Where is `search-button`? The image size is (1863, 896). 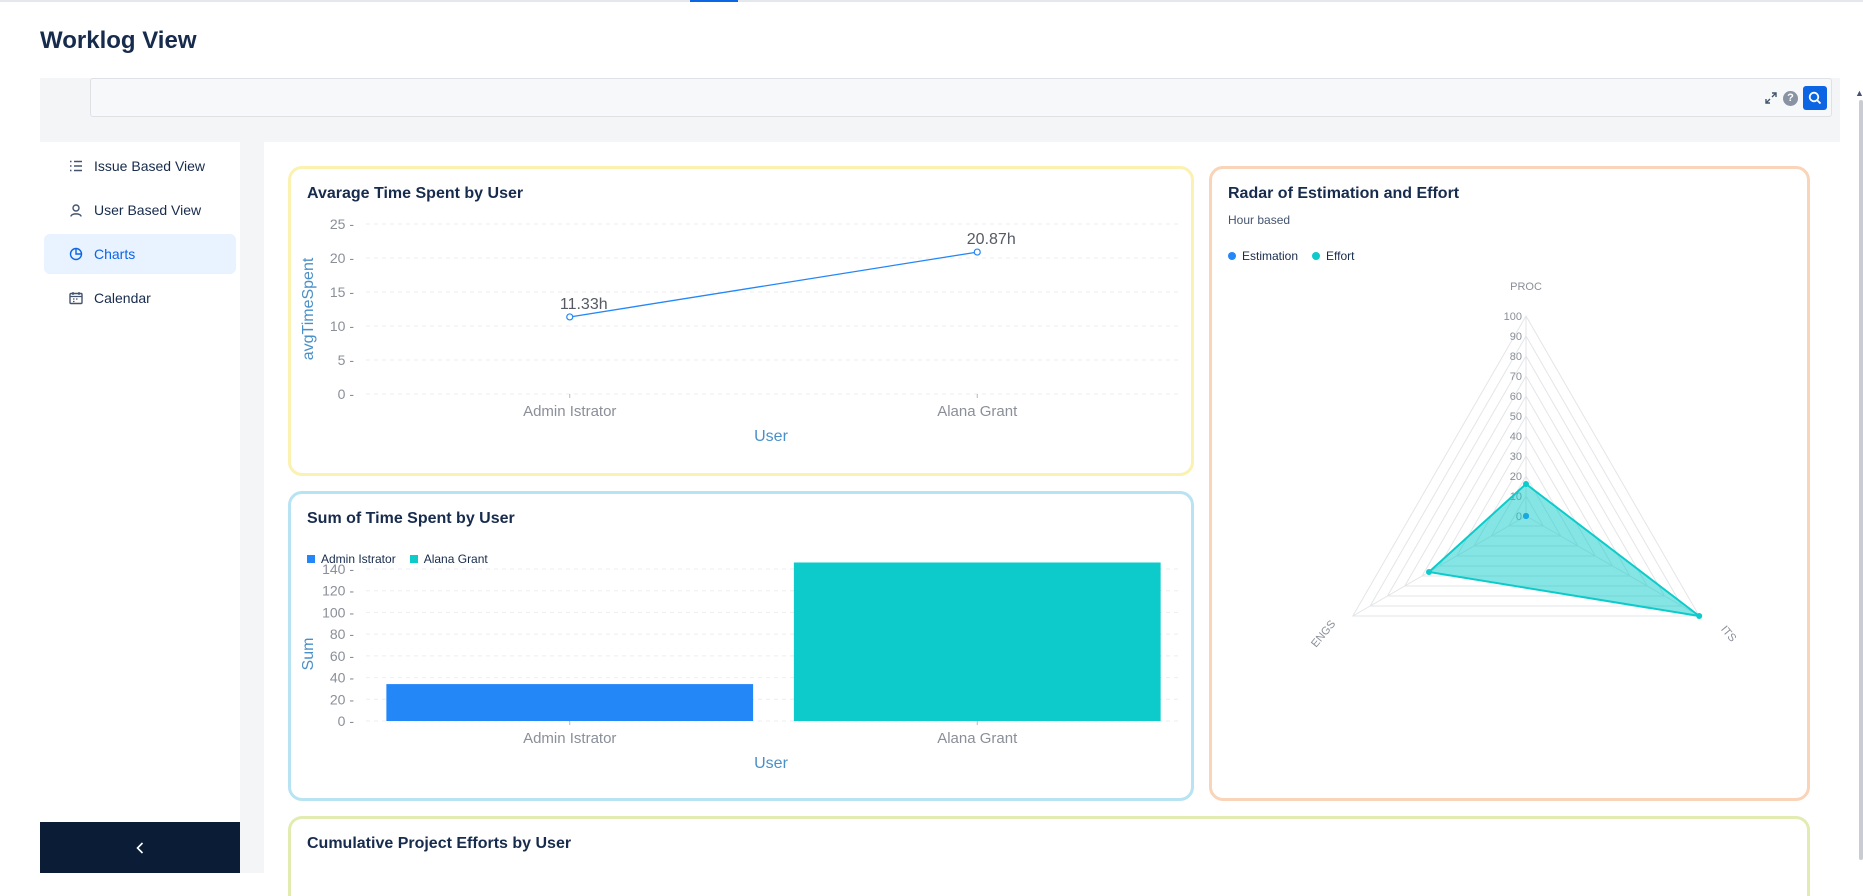 search-button is located at coordinates (1815, 98).